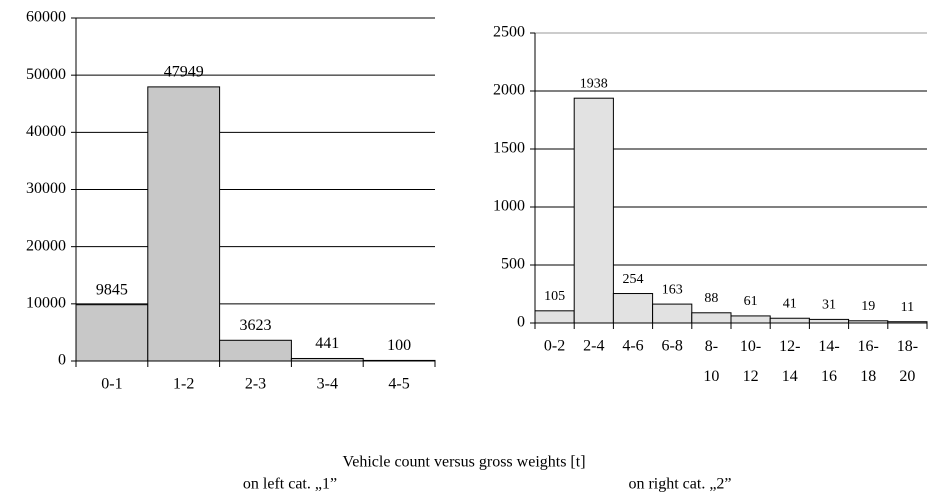 This screenshot has height=493, width=928. What do you see at coordinates (594, 83) in the screenshot?
I see `value-label: 1938` at bounding box center [594, 83].